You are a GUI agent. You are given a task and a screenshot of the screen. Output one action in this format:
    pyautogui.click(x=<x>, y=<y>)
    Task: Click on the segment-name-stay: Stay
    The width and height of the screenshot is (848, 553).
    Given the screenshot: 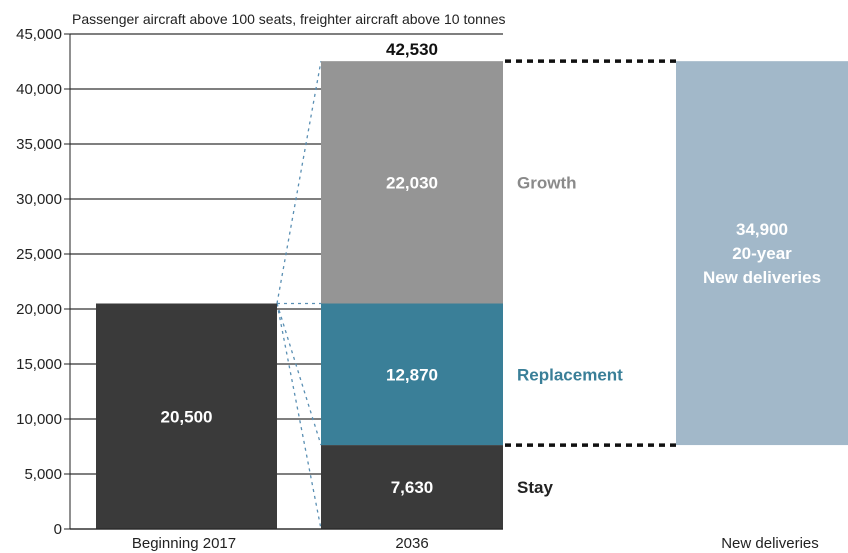 What is the action you would take?
    pyautogui.click(x=535, y=487)
    